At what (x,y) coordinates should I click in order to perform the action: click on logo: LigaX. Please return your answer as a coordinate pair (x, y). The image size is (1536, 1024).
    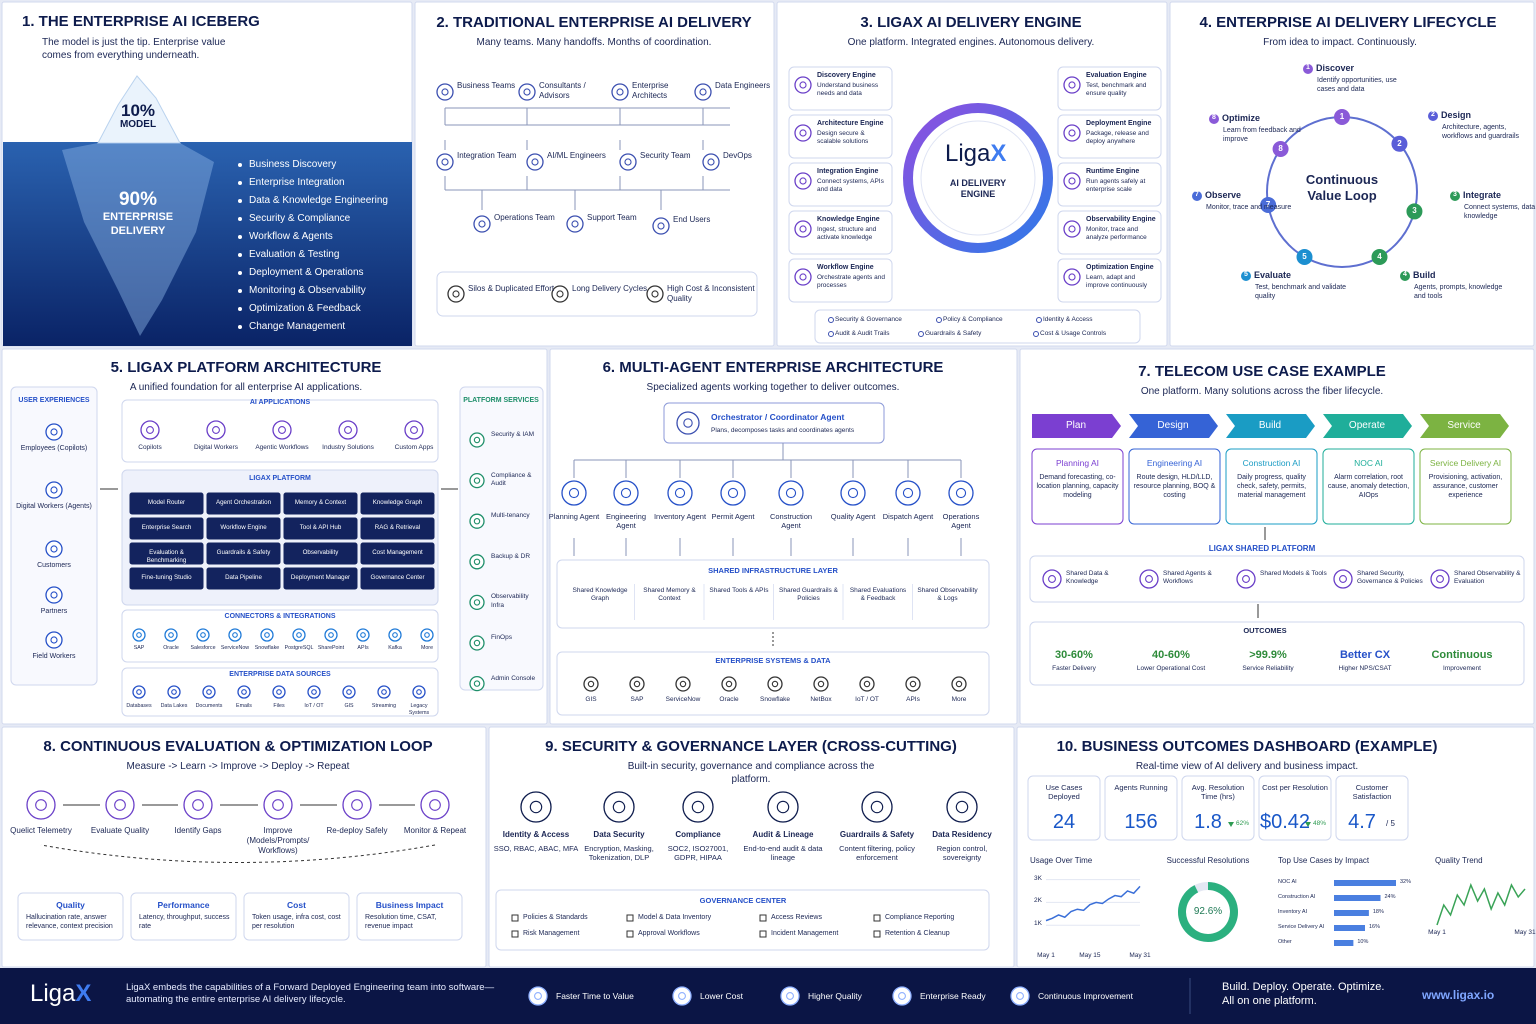
    Looking at the image, I should click on (975, 154).